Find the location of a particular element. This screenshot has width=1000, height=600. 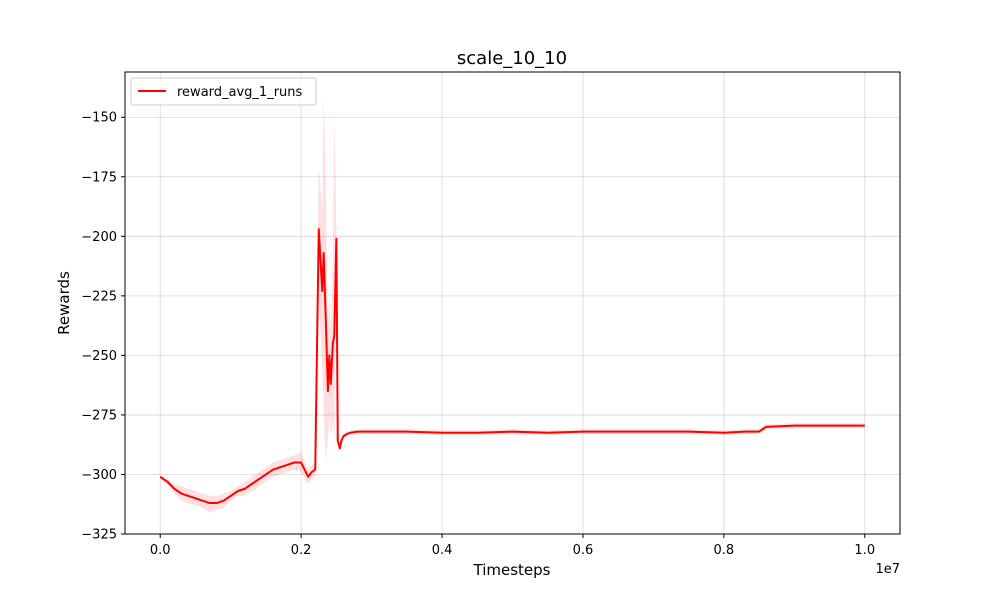

x-axis: 0.0 0.2 0.4 0.6 0.8 1.0 is located at coordinates (512, 546).